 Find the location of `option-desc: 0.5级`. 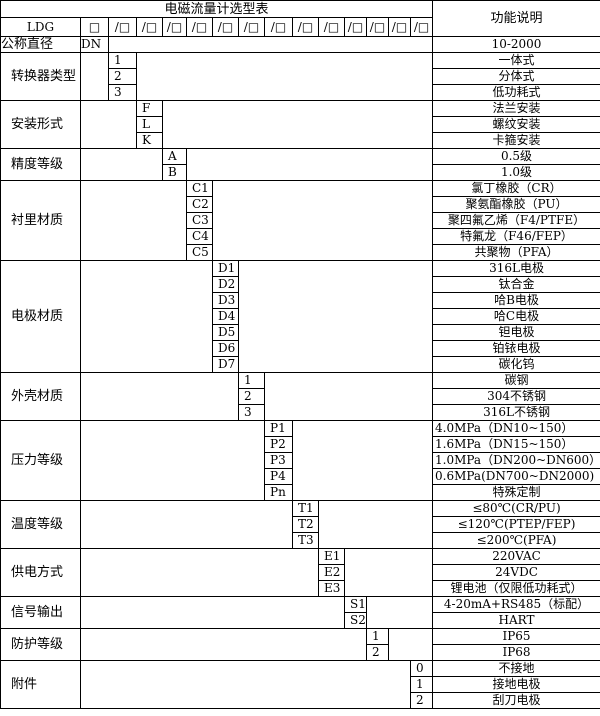

option-desc: 0.5级 is located at coordinates (516, 156).